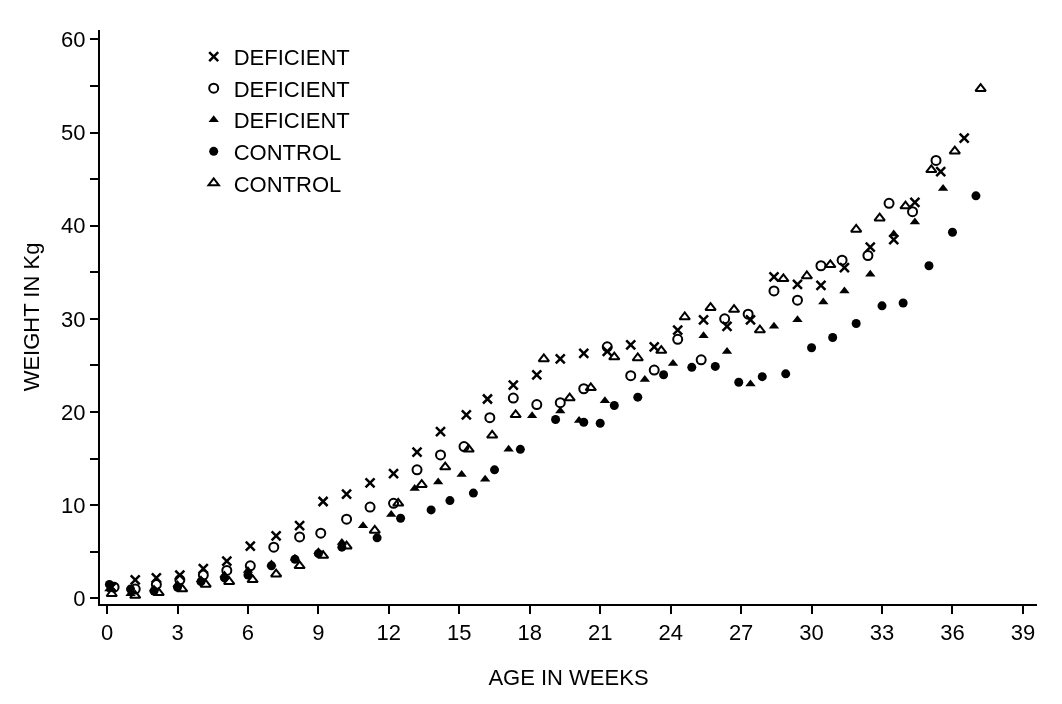 This screenshot has height=704, width=1062. What do you see at coordinates (1023, 633) in the screenshot?
I see `x-tick-label: 39` at bounding box center [1023, 633].